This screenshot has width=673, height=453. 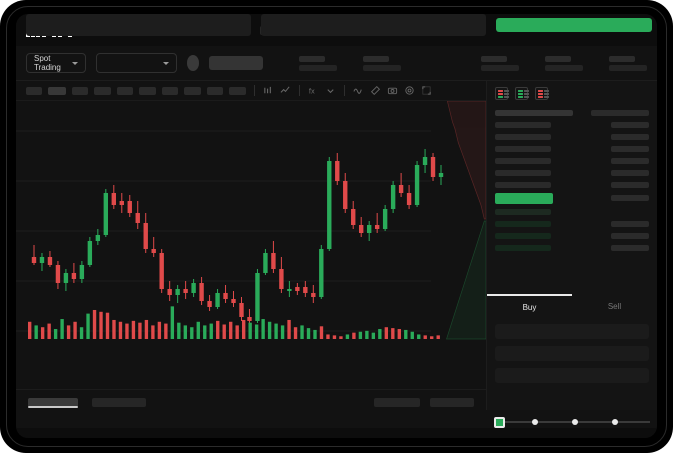 I want to click on total-field, so click(x=572, y=375).